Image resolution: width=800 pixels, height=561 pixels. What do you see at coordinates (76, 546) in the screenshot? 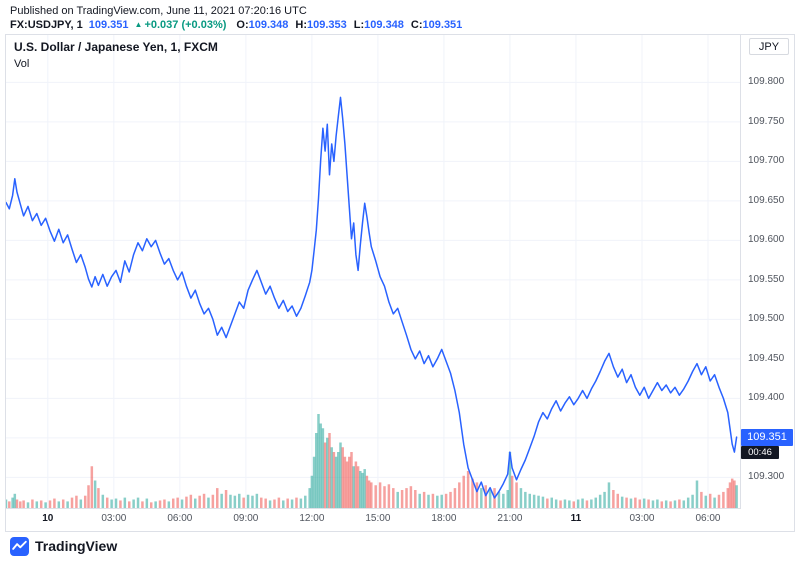
I see `tradingview-wordmark: TradingView` at bounding box center [76, 546].